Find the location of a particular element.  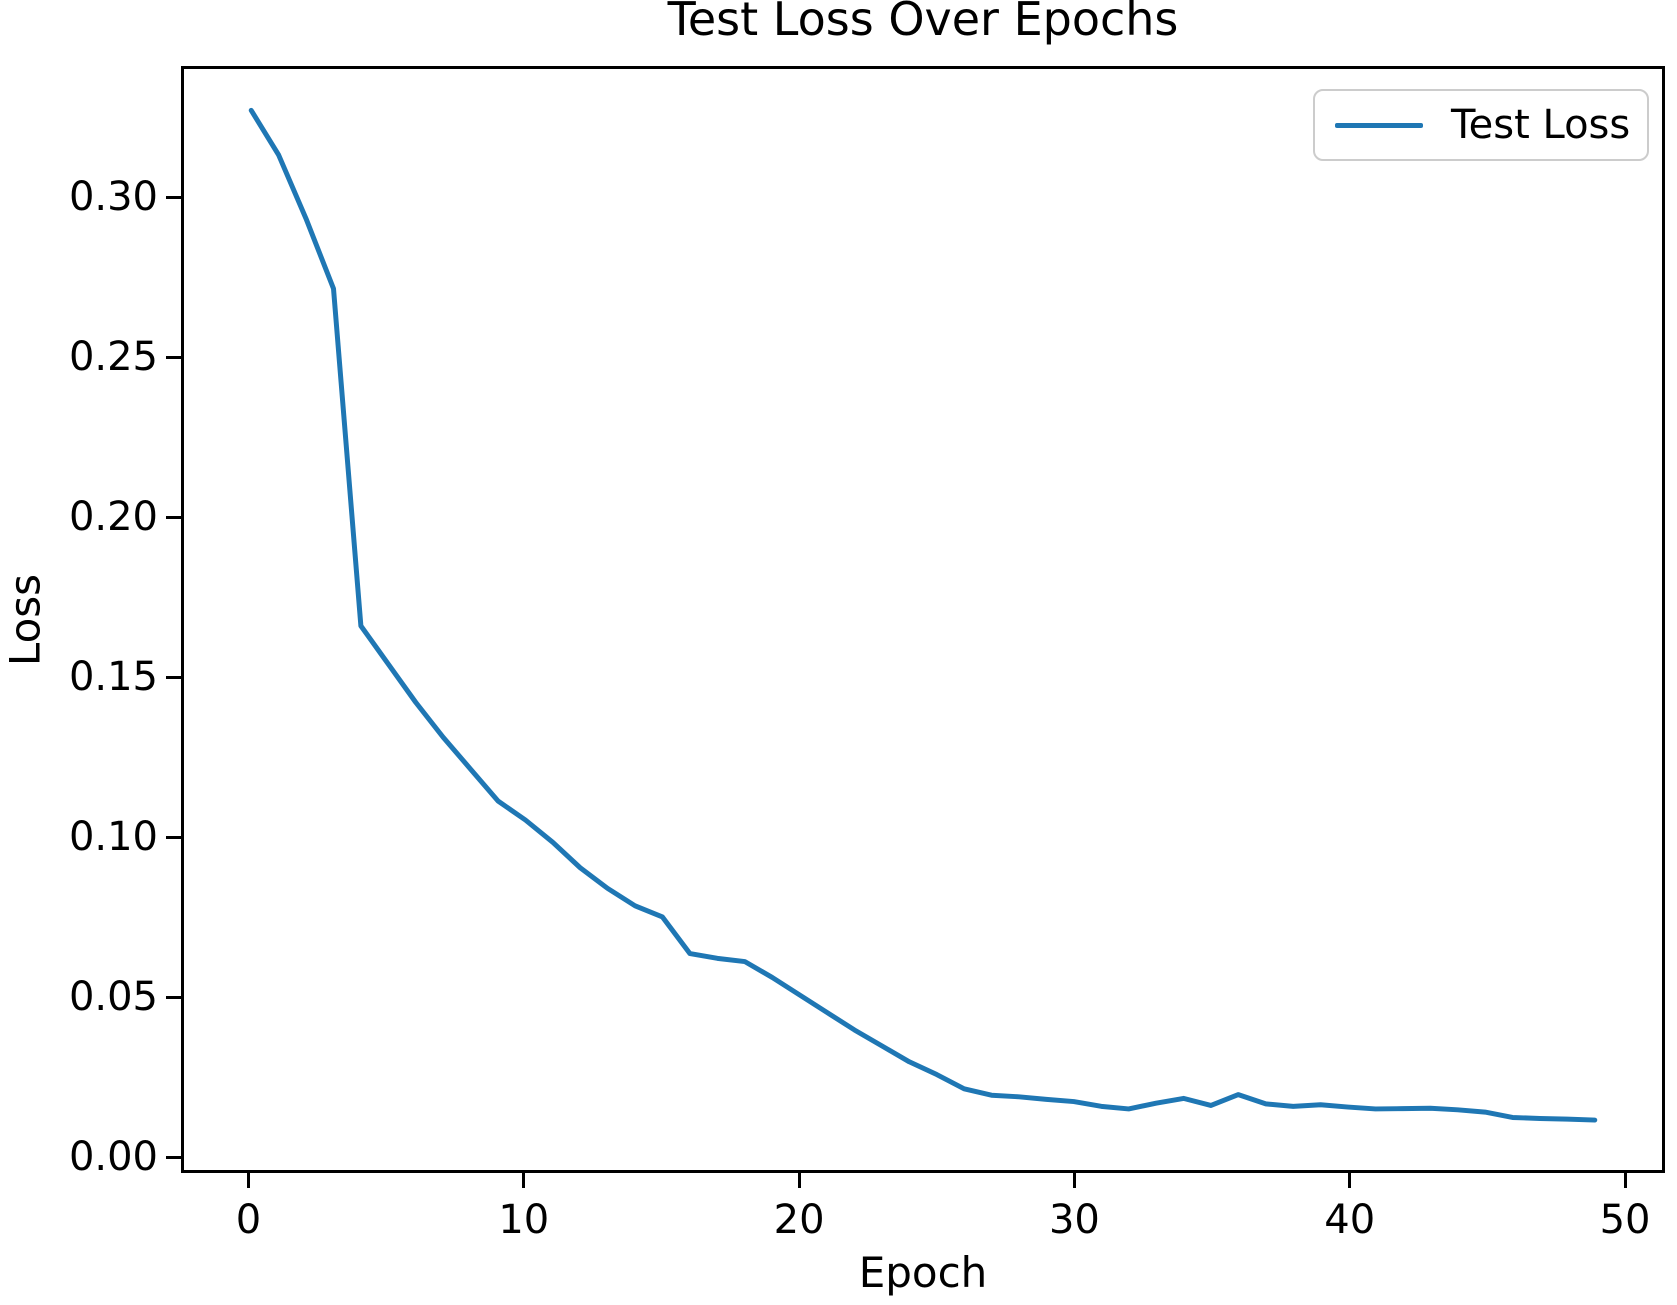

x-tick-label: 20 is located at coordinates (799, 1220).